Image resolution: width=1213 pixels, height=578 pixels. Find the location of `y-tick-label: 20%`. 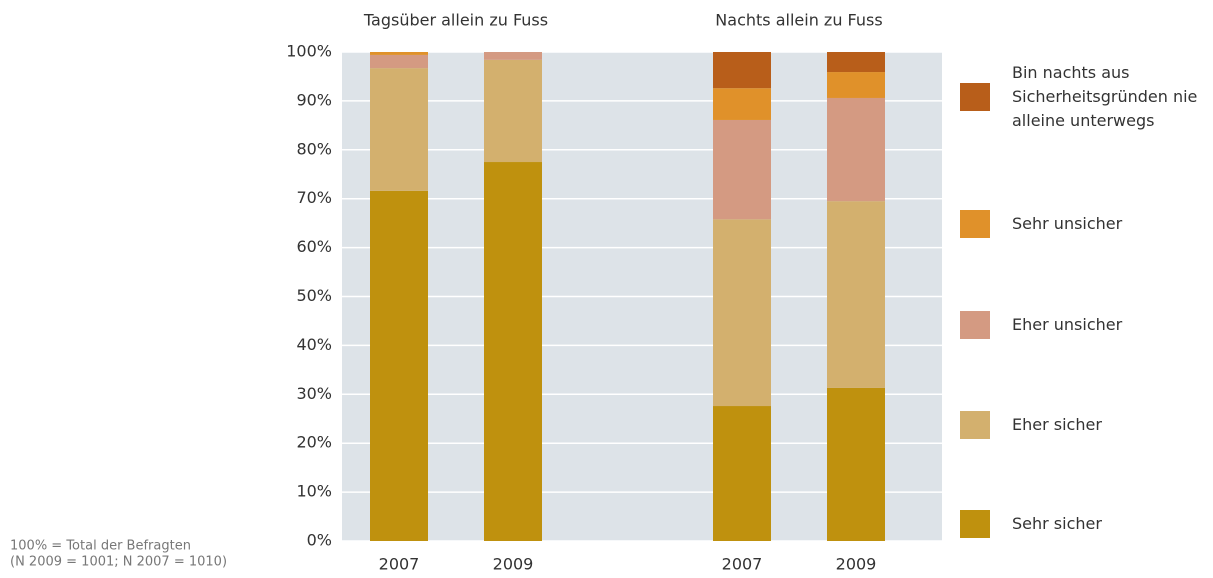

y-tick-label: 20% is located at coordinates (314, 442).